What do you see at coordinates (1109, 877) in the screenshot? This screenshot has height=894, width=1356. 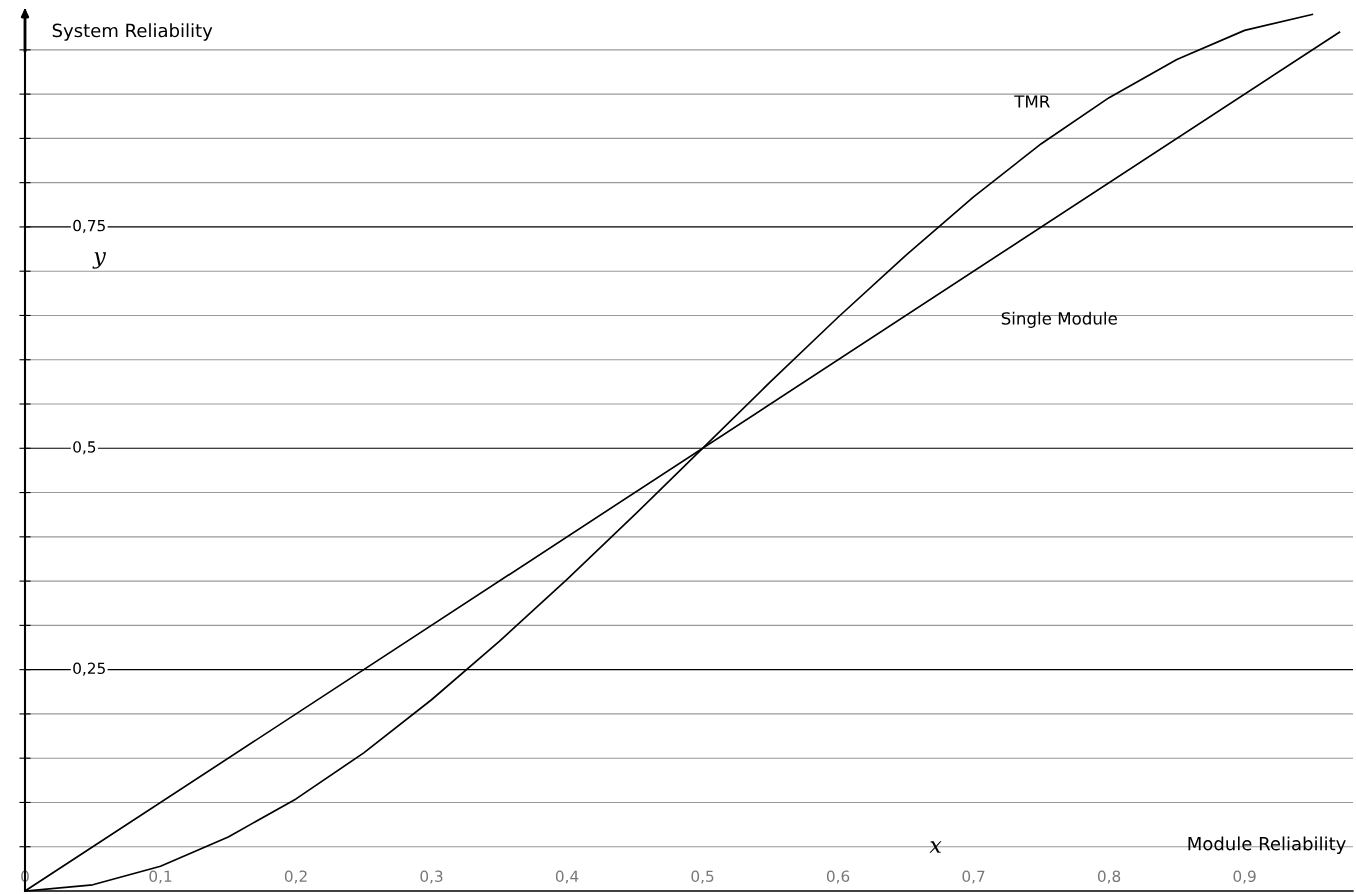 I see `x-tick-label: 0,8` at bounding box center [1109, 877].